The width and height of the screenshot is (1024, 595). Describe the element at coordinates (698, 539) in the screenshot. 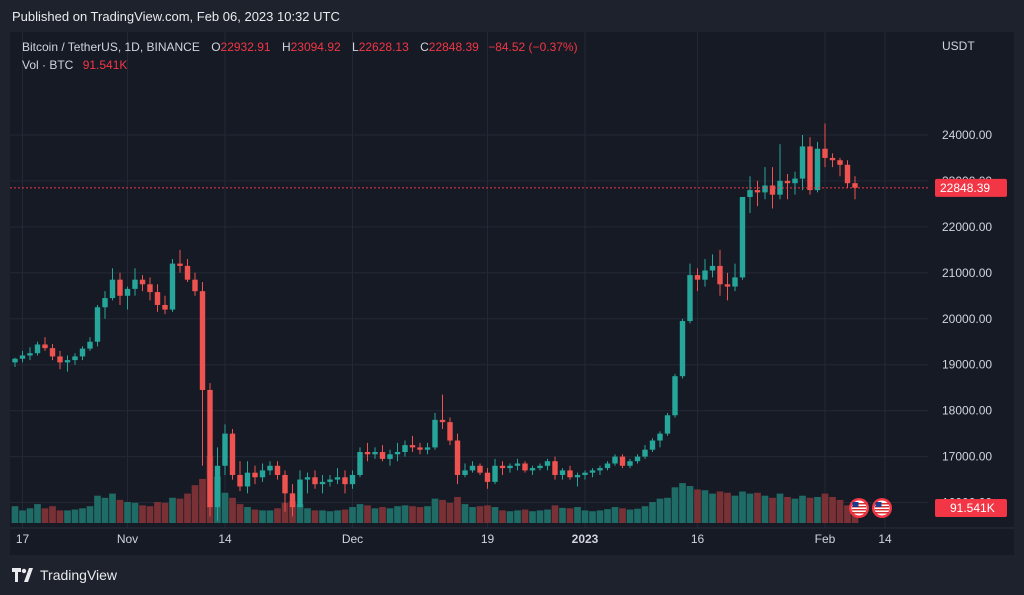

I see `time-tick-label: 16` at that location.